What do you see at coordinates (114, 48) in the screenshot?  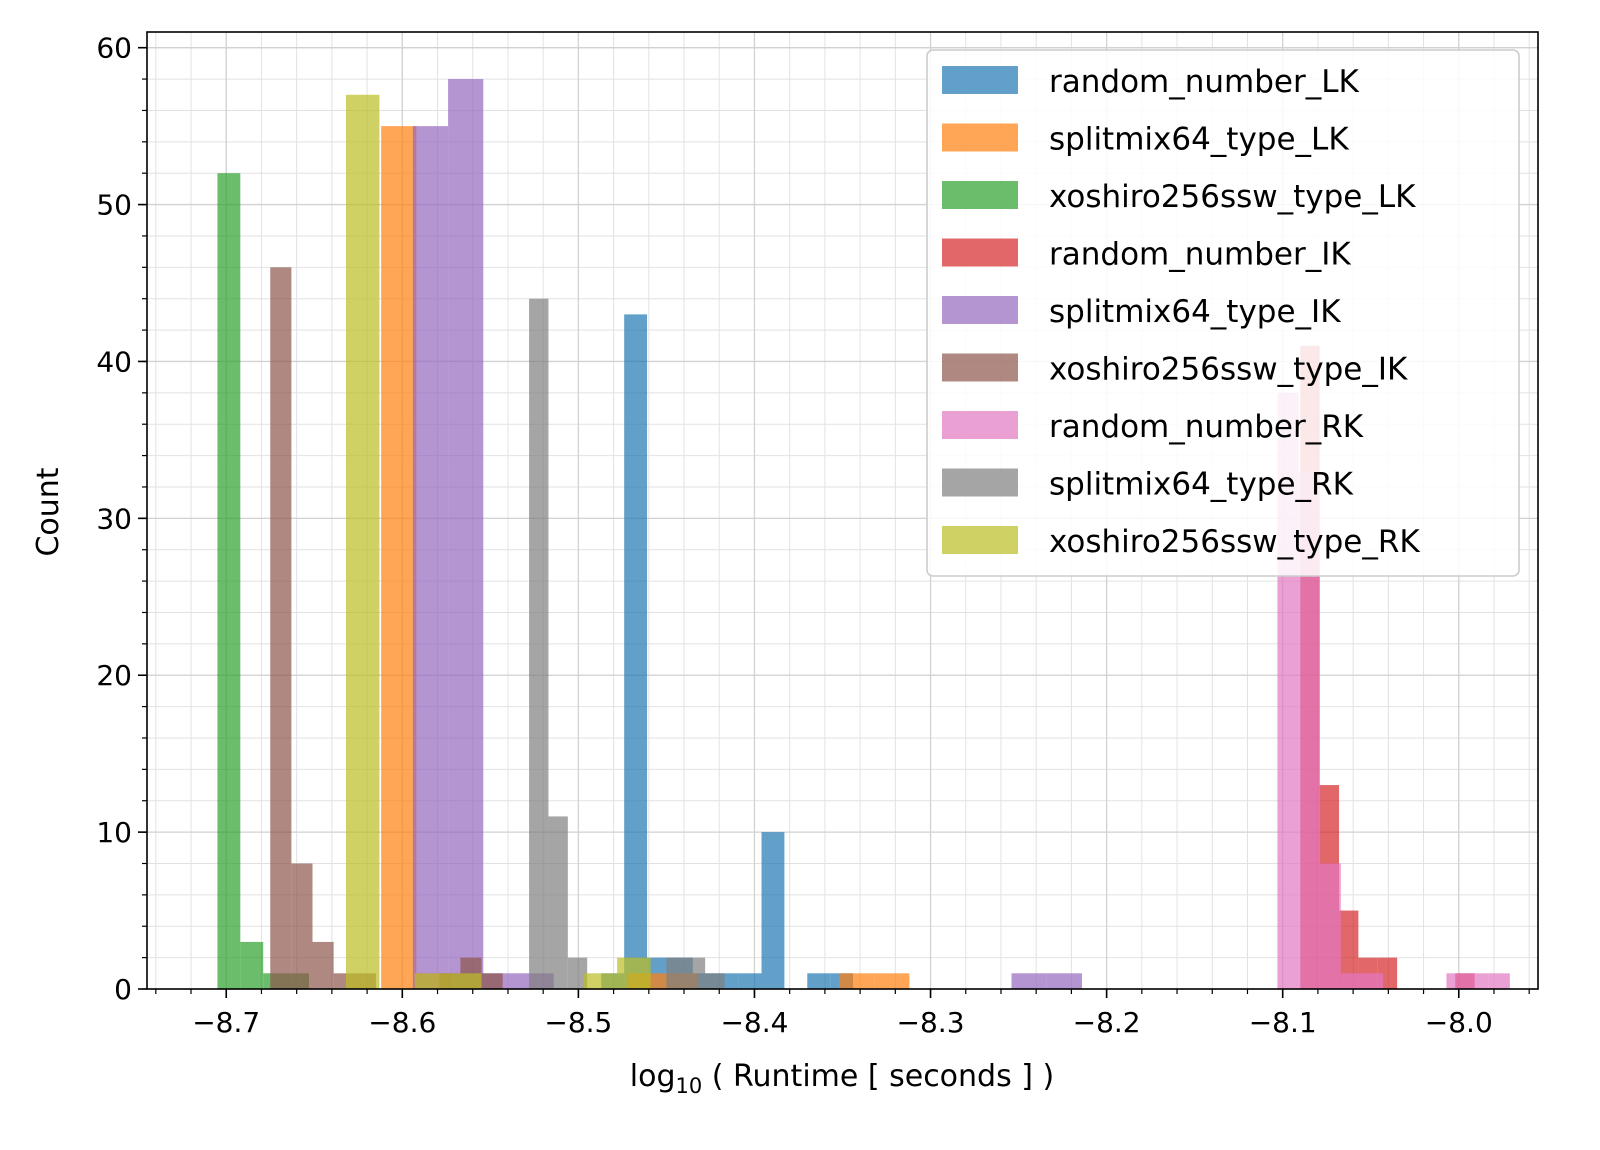 I see `y-tick-label: 60` at bounding box center [114, 48].